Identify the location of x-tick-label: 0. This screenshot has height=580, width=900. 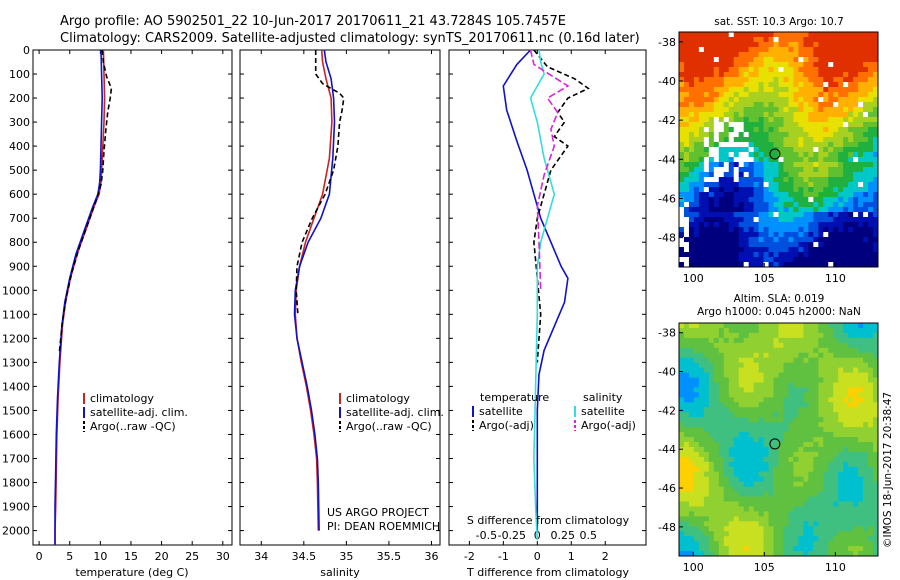
(39, 556).